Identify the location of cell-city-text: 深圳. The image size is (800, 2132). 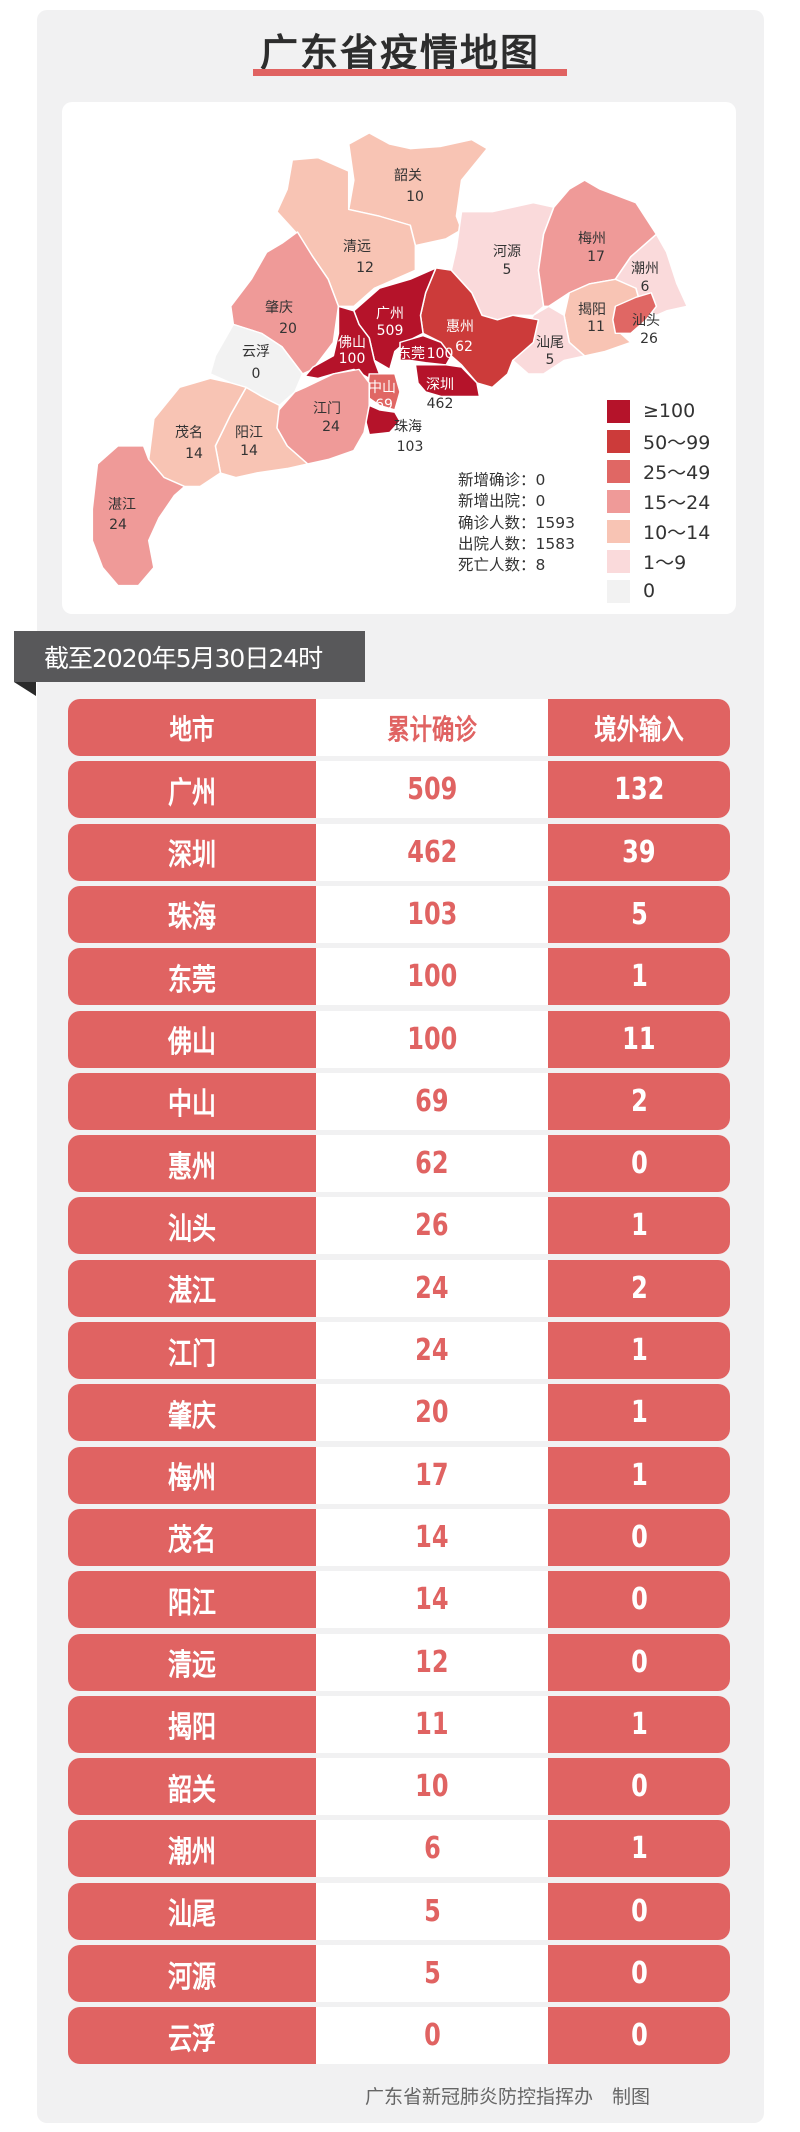
(192, 856).